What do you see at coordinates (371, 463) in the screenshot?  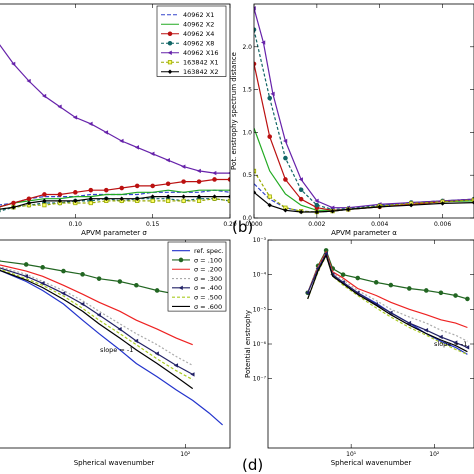 I see `x-axis-label: Spherical wavenumber` at bounding box center [371, 463].